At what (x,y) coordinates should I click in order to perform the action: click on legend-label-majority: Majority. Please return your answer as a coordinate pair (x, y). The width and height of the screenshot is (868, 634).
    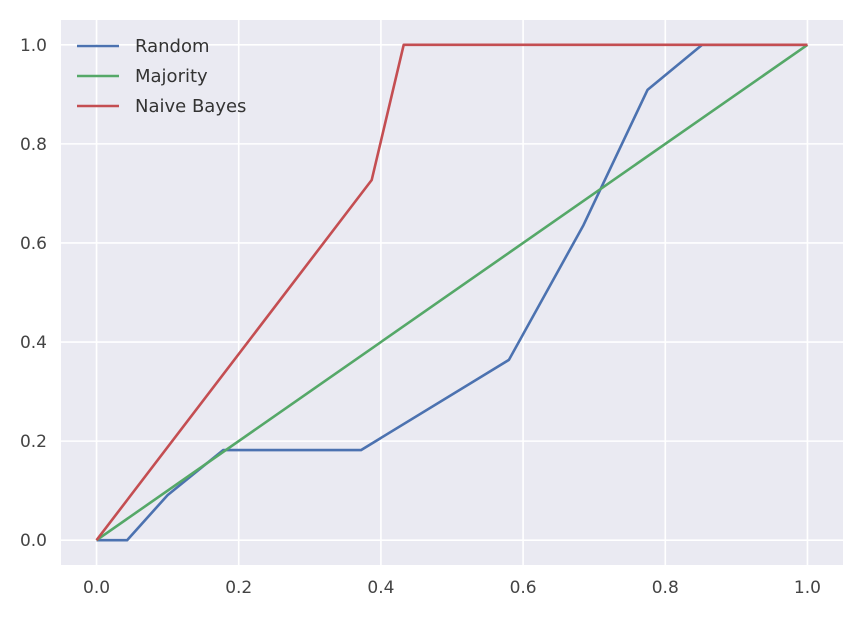
    Looking at the image, I should click on (171, 76).